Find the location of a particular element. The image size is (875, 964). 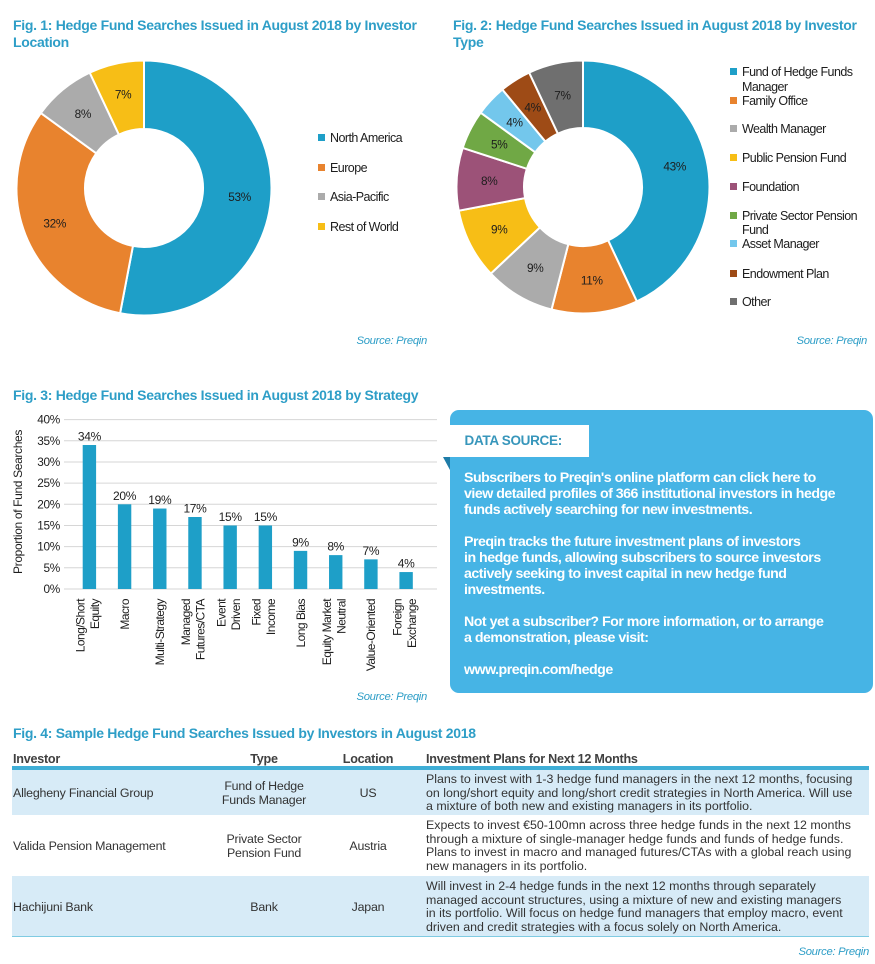

svg-text: Neutral is located at coordinates (341, 616).